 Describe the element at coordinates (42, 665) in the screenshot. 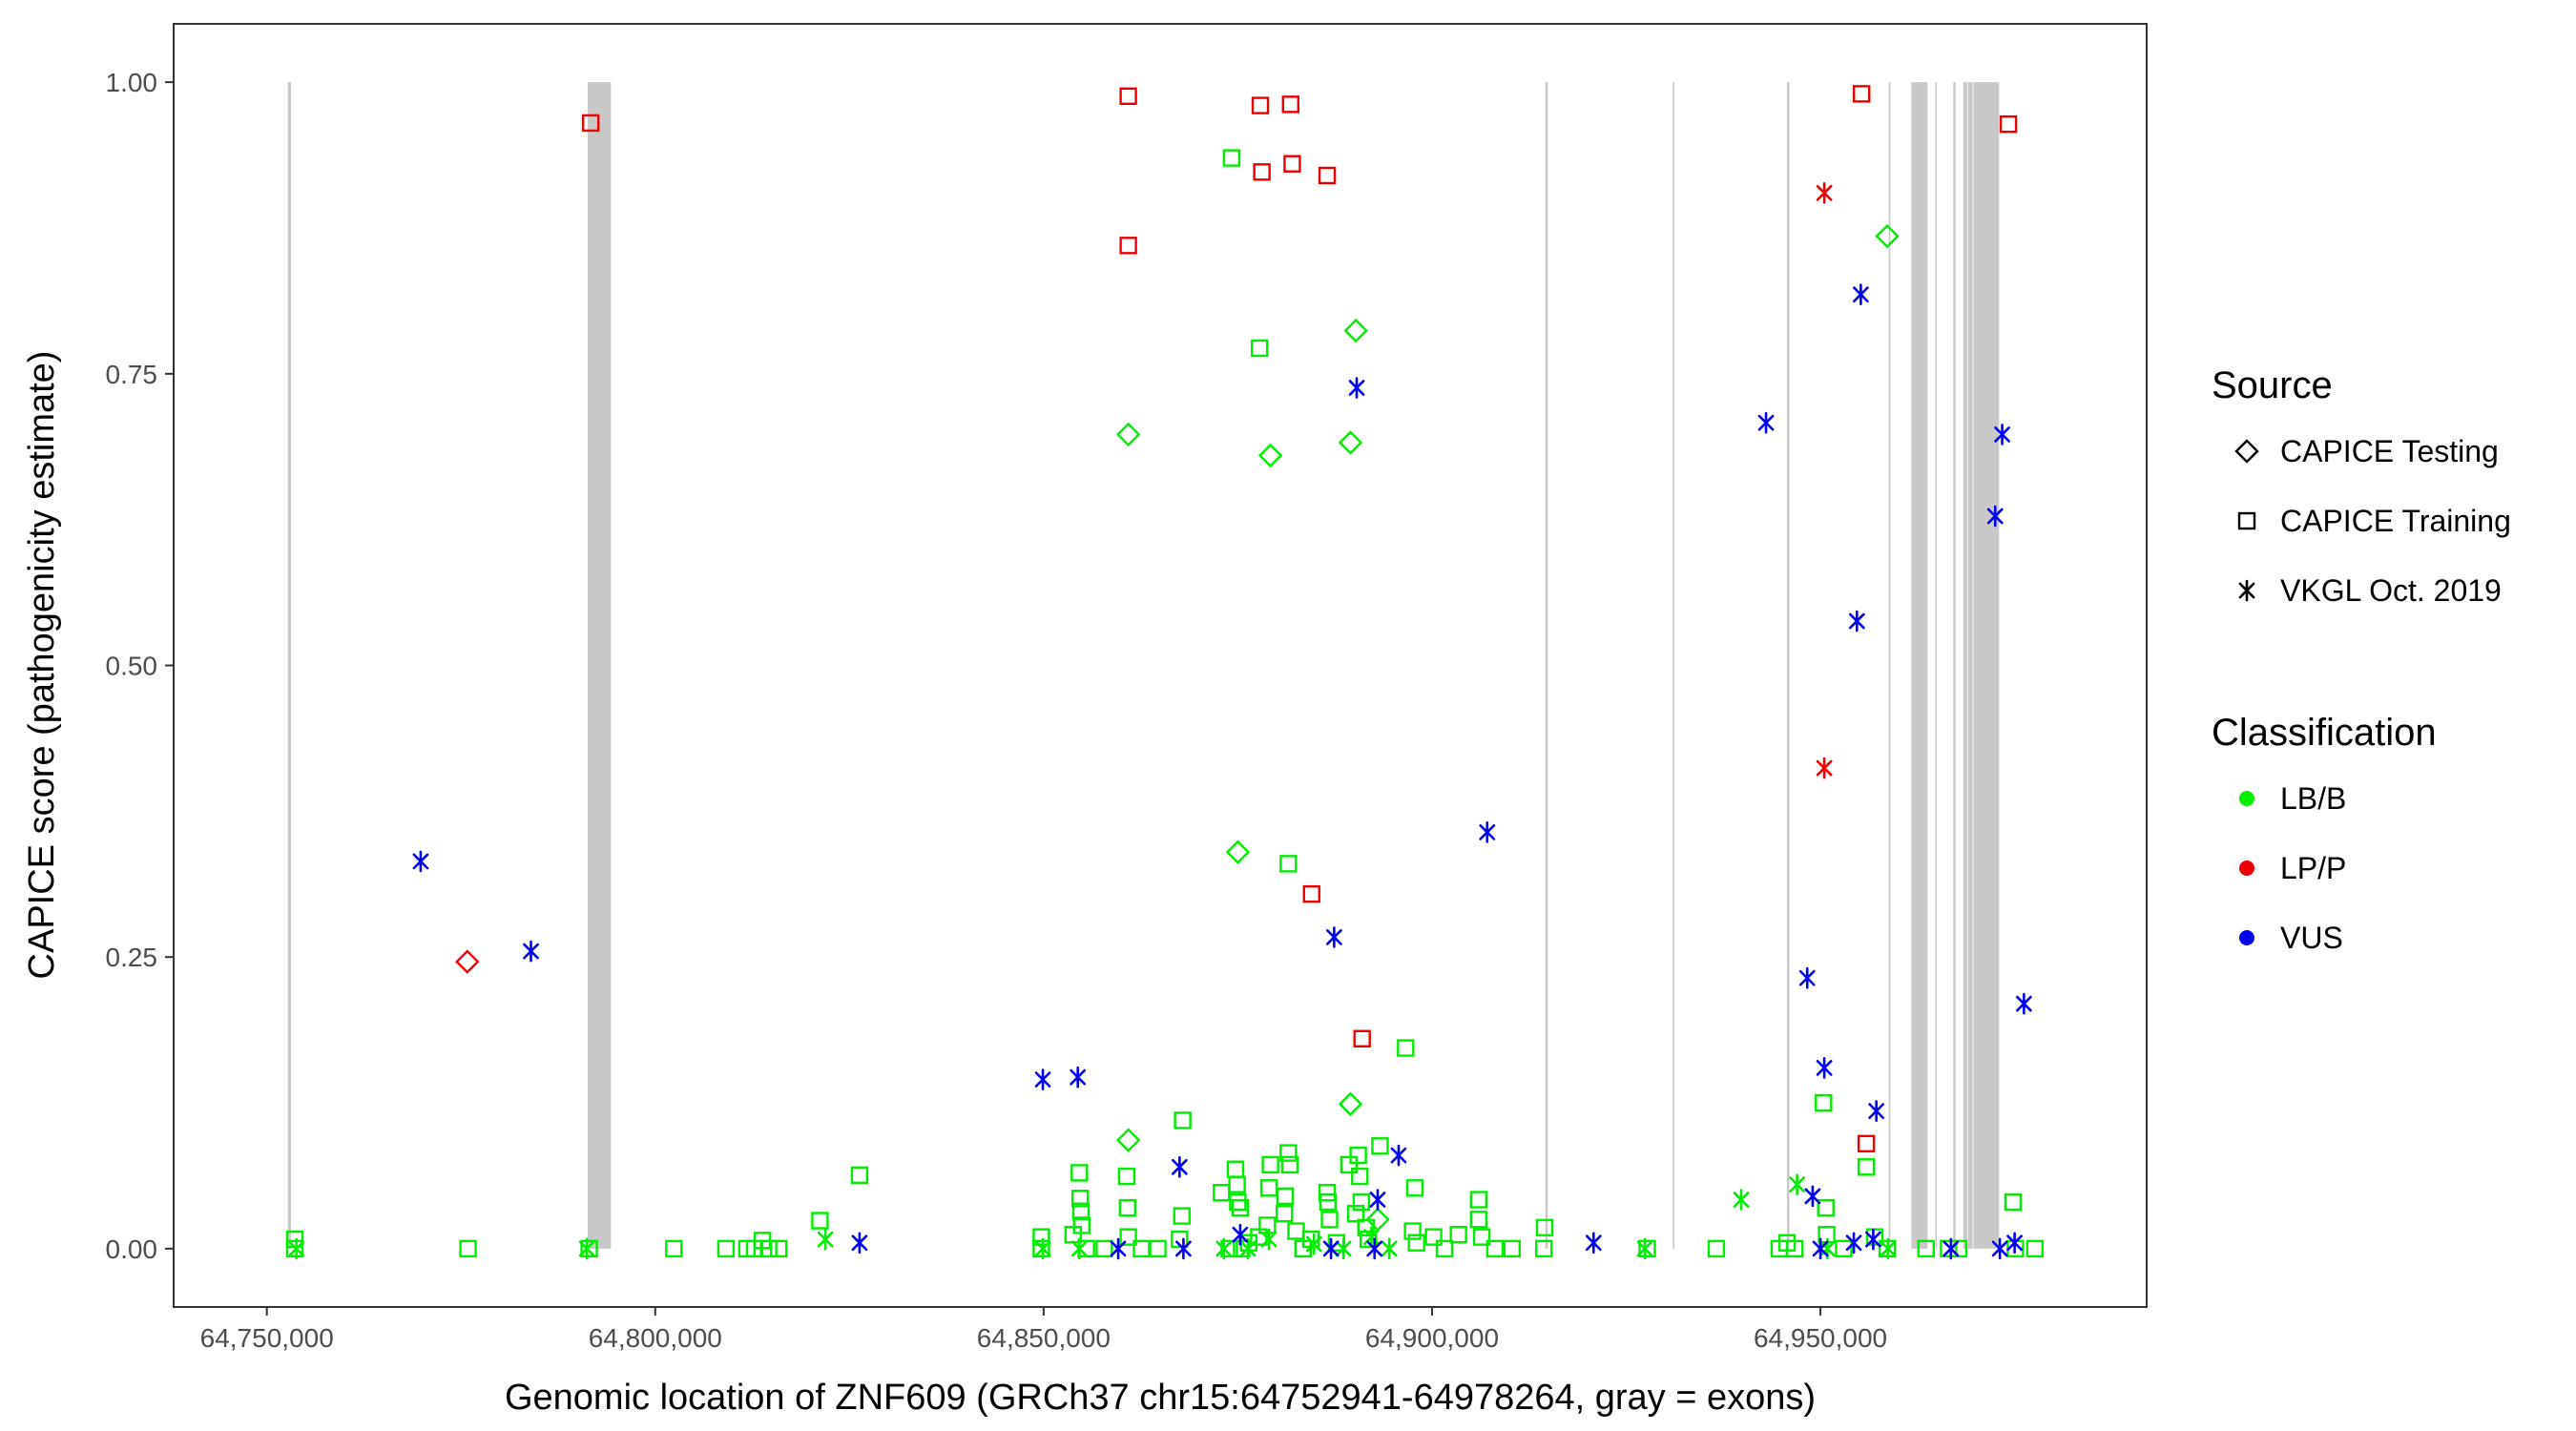

I see `y-axis-title: CAPICE score (pathogenicity estimate)` at that location.